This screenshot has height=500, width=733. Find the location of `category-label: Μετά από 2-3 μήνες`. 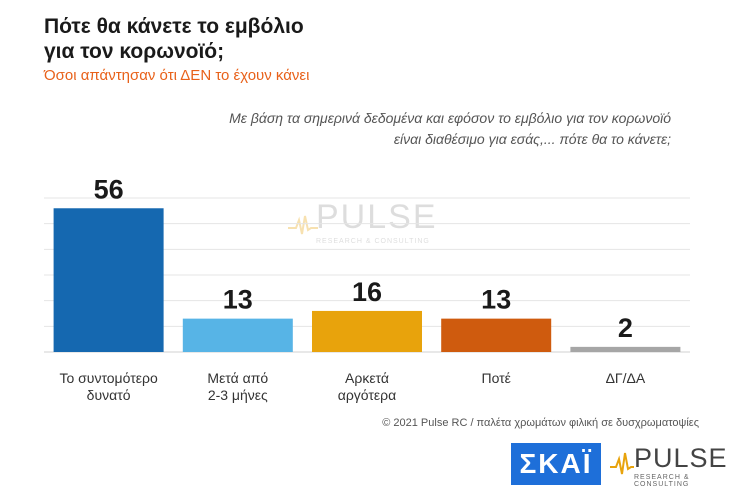

category-label: Μετά από 2-3 μήνες is located at coordinates (237, 386).